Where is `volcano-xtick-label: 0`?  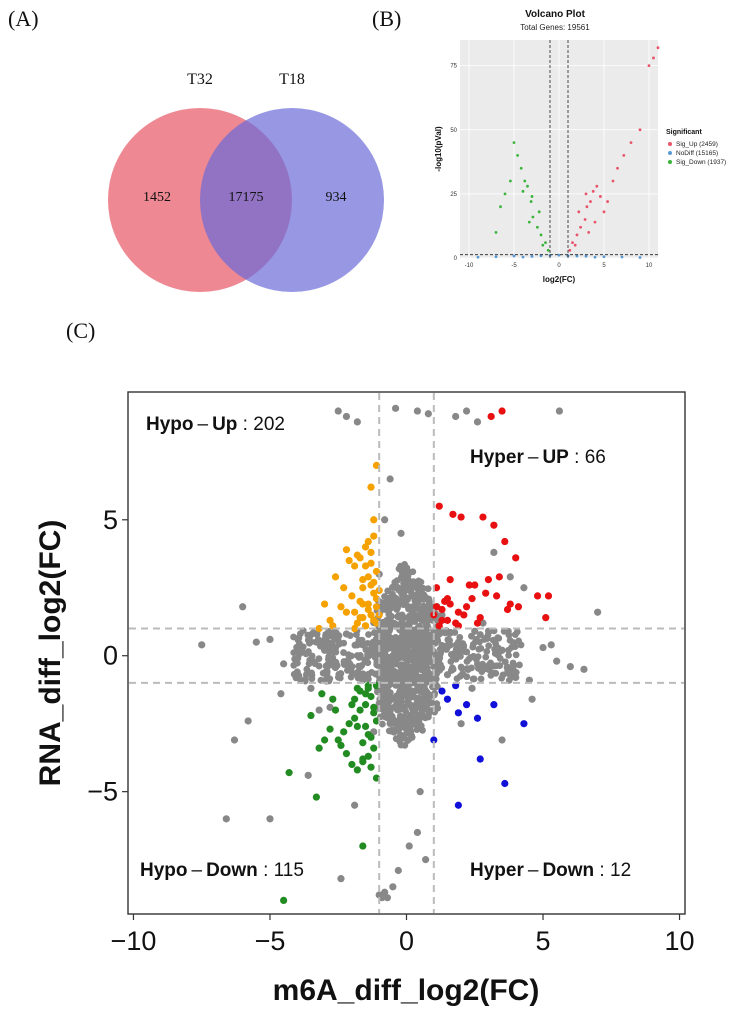
volcano-xtick-label: 0 is located at coordinates (559, 266).